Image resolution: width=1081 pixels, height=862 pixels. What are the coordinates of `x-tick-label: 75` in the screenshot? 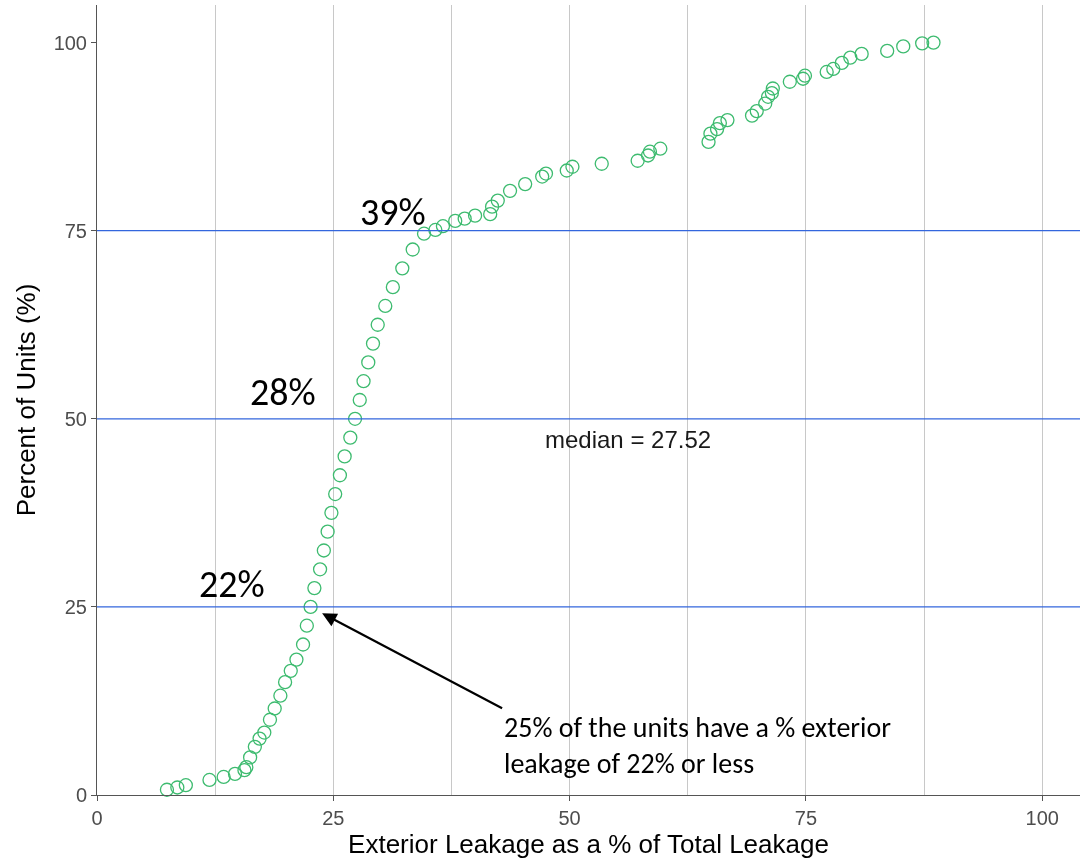 It's located at (806, 818).